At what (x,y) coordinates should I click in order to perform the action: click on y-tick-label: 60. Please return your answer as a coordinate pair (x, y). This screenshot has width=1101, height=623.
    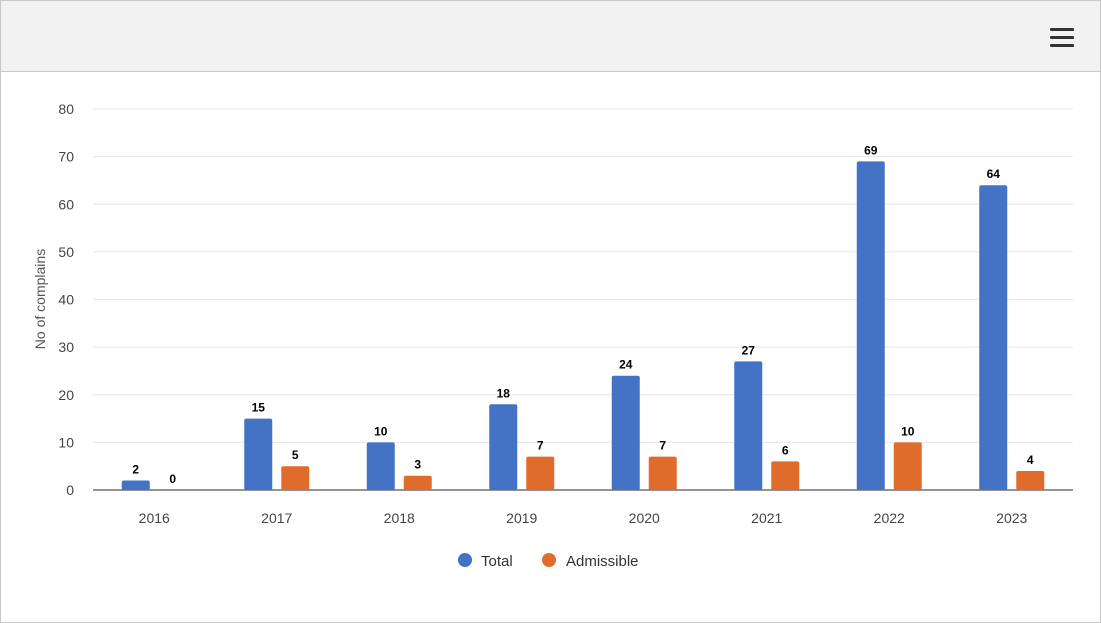
    Looking at the image, I should click on (66, 204).